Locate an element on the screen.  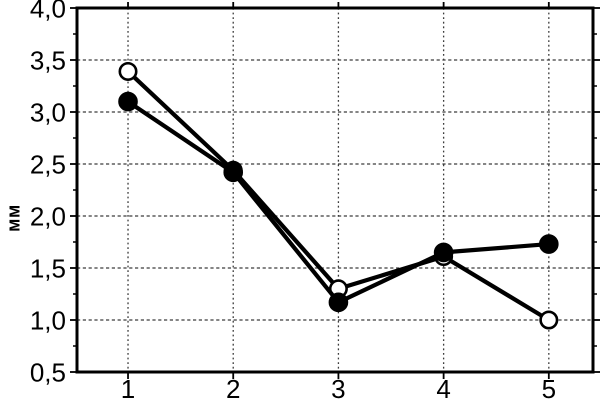
y-tick-label: 2,0 is located at coordinates (48, 216).